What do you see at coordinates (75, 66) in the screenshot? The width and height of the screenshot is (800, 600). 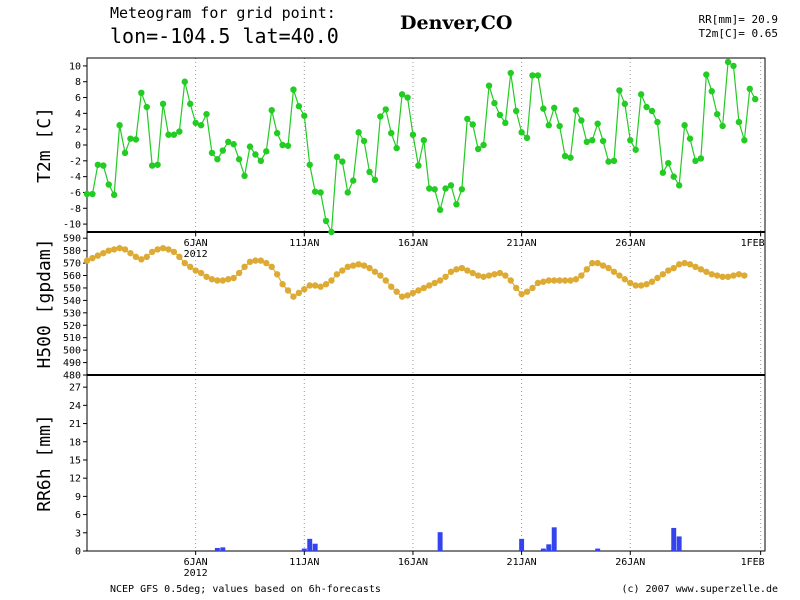 I see `t2m-ytick-label: 10` at bounding box center [75, 66].